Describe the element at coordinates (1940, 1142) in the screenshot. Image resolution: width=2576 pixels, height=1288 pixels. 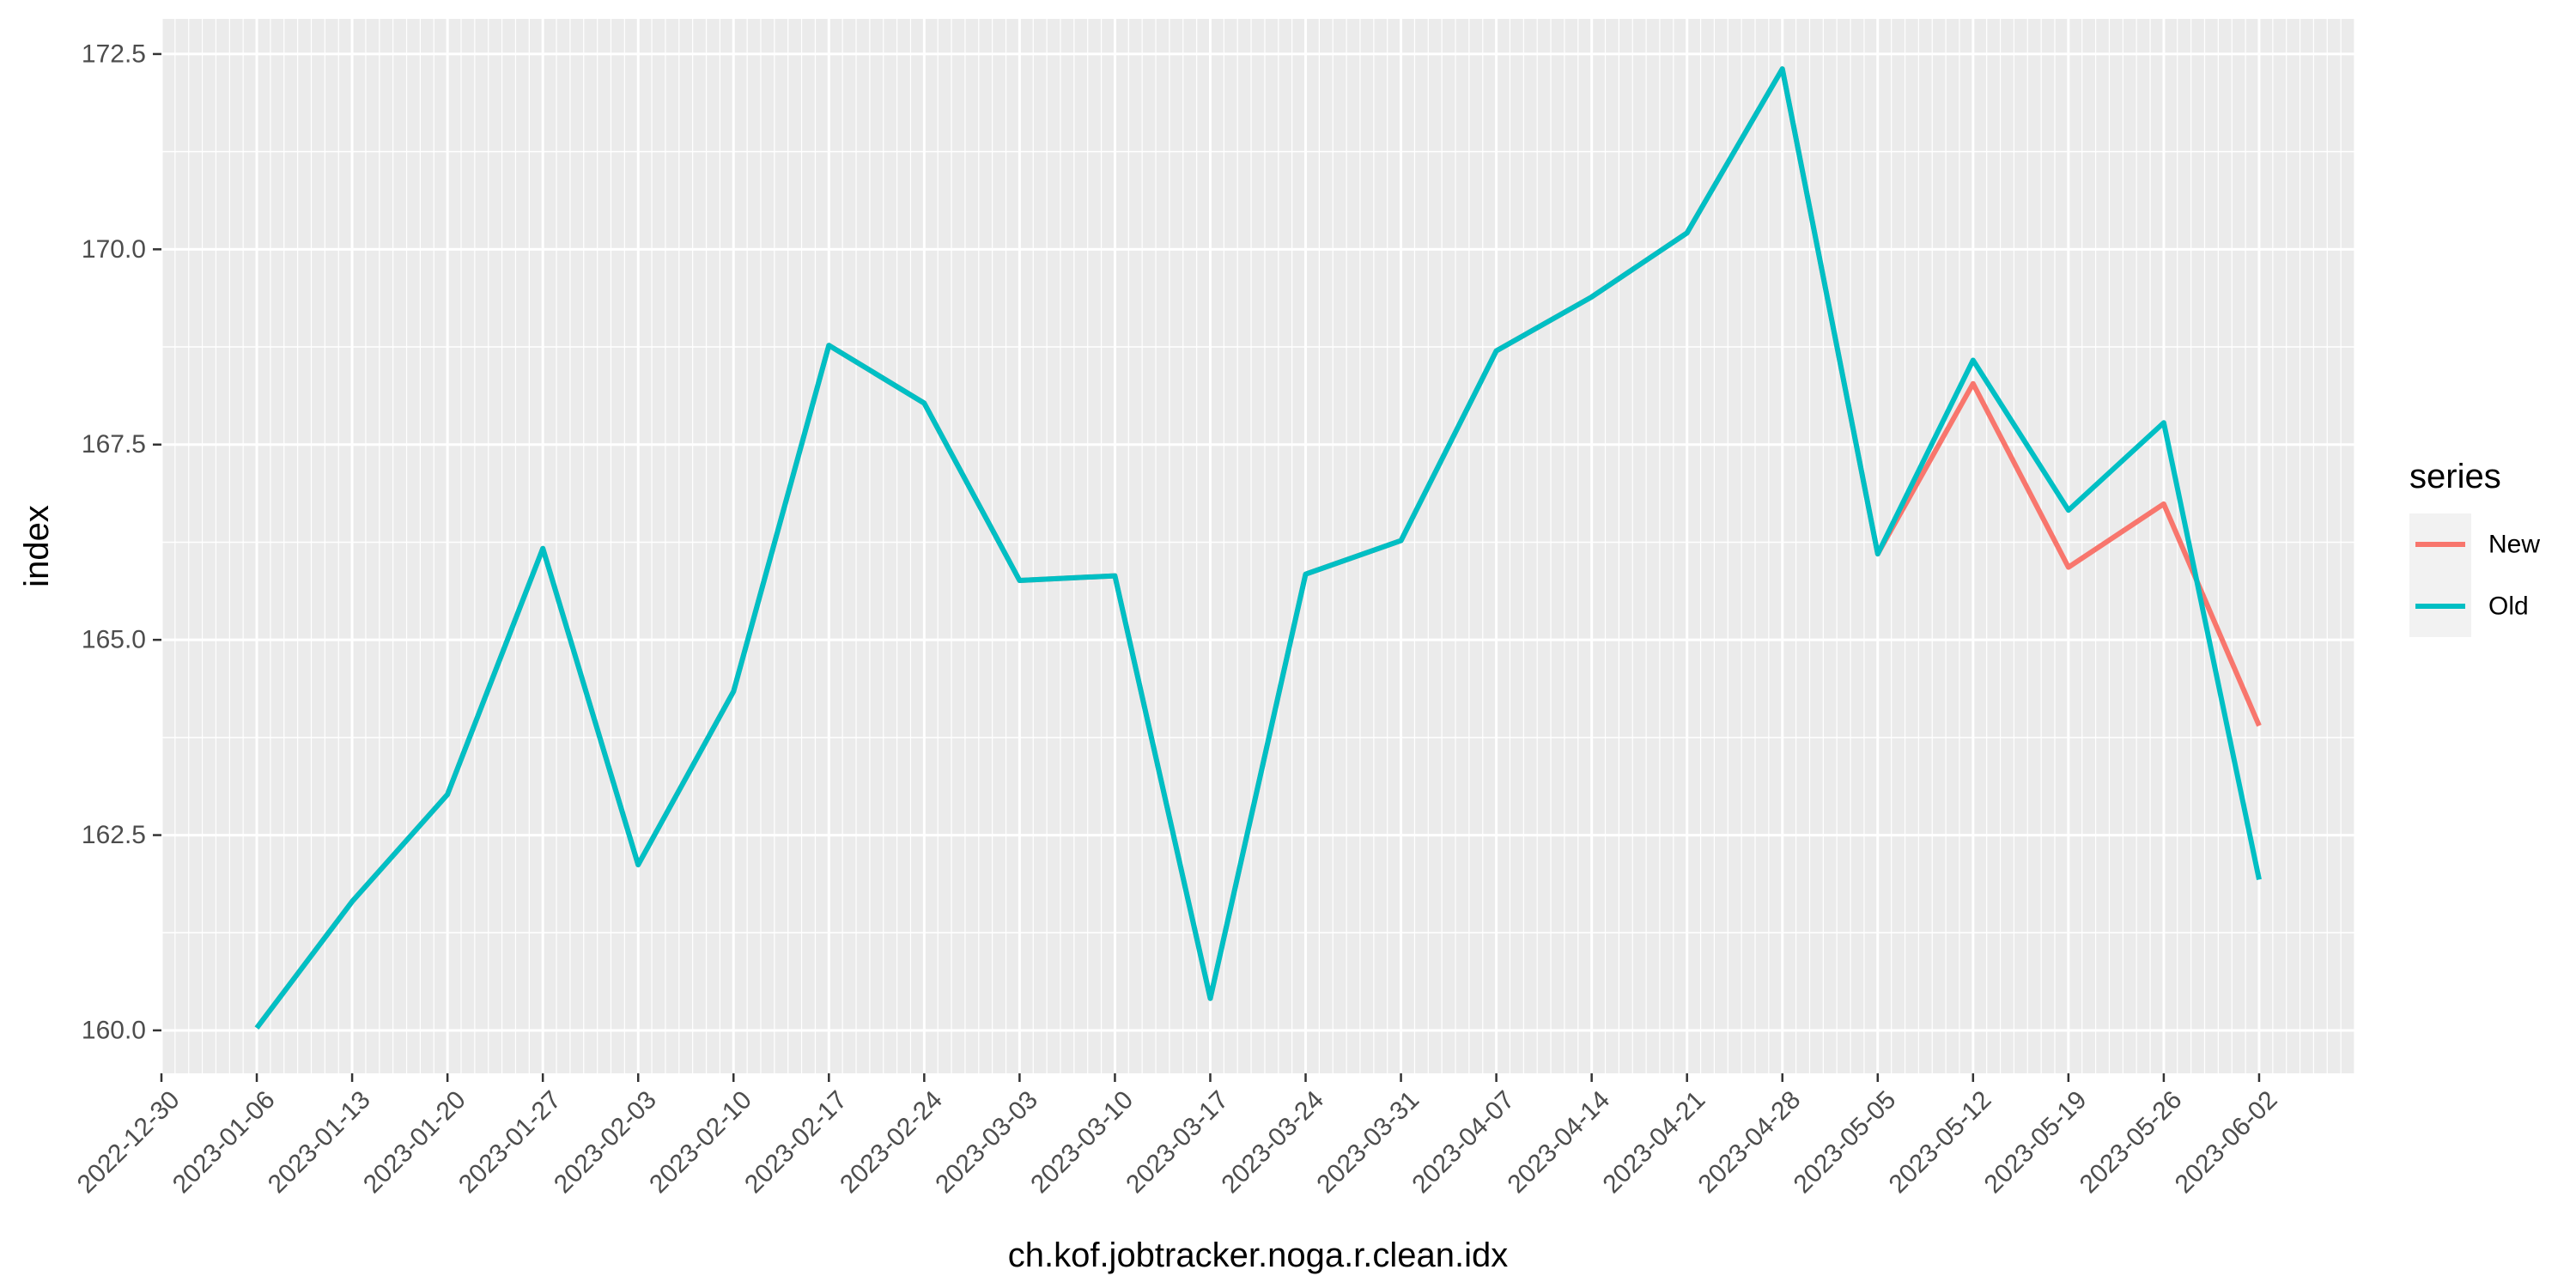
I see `x-tick-label: 2023-05-12` at that location.